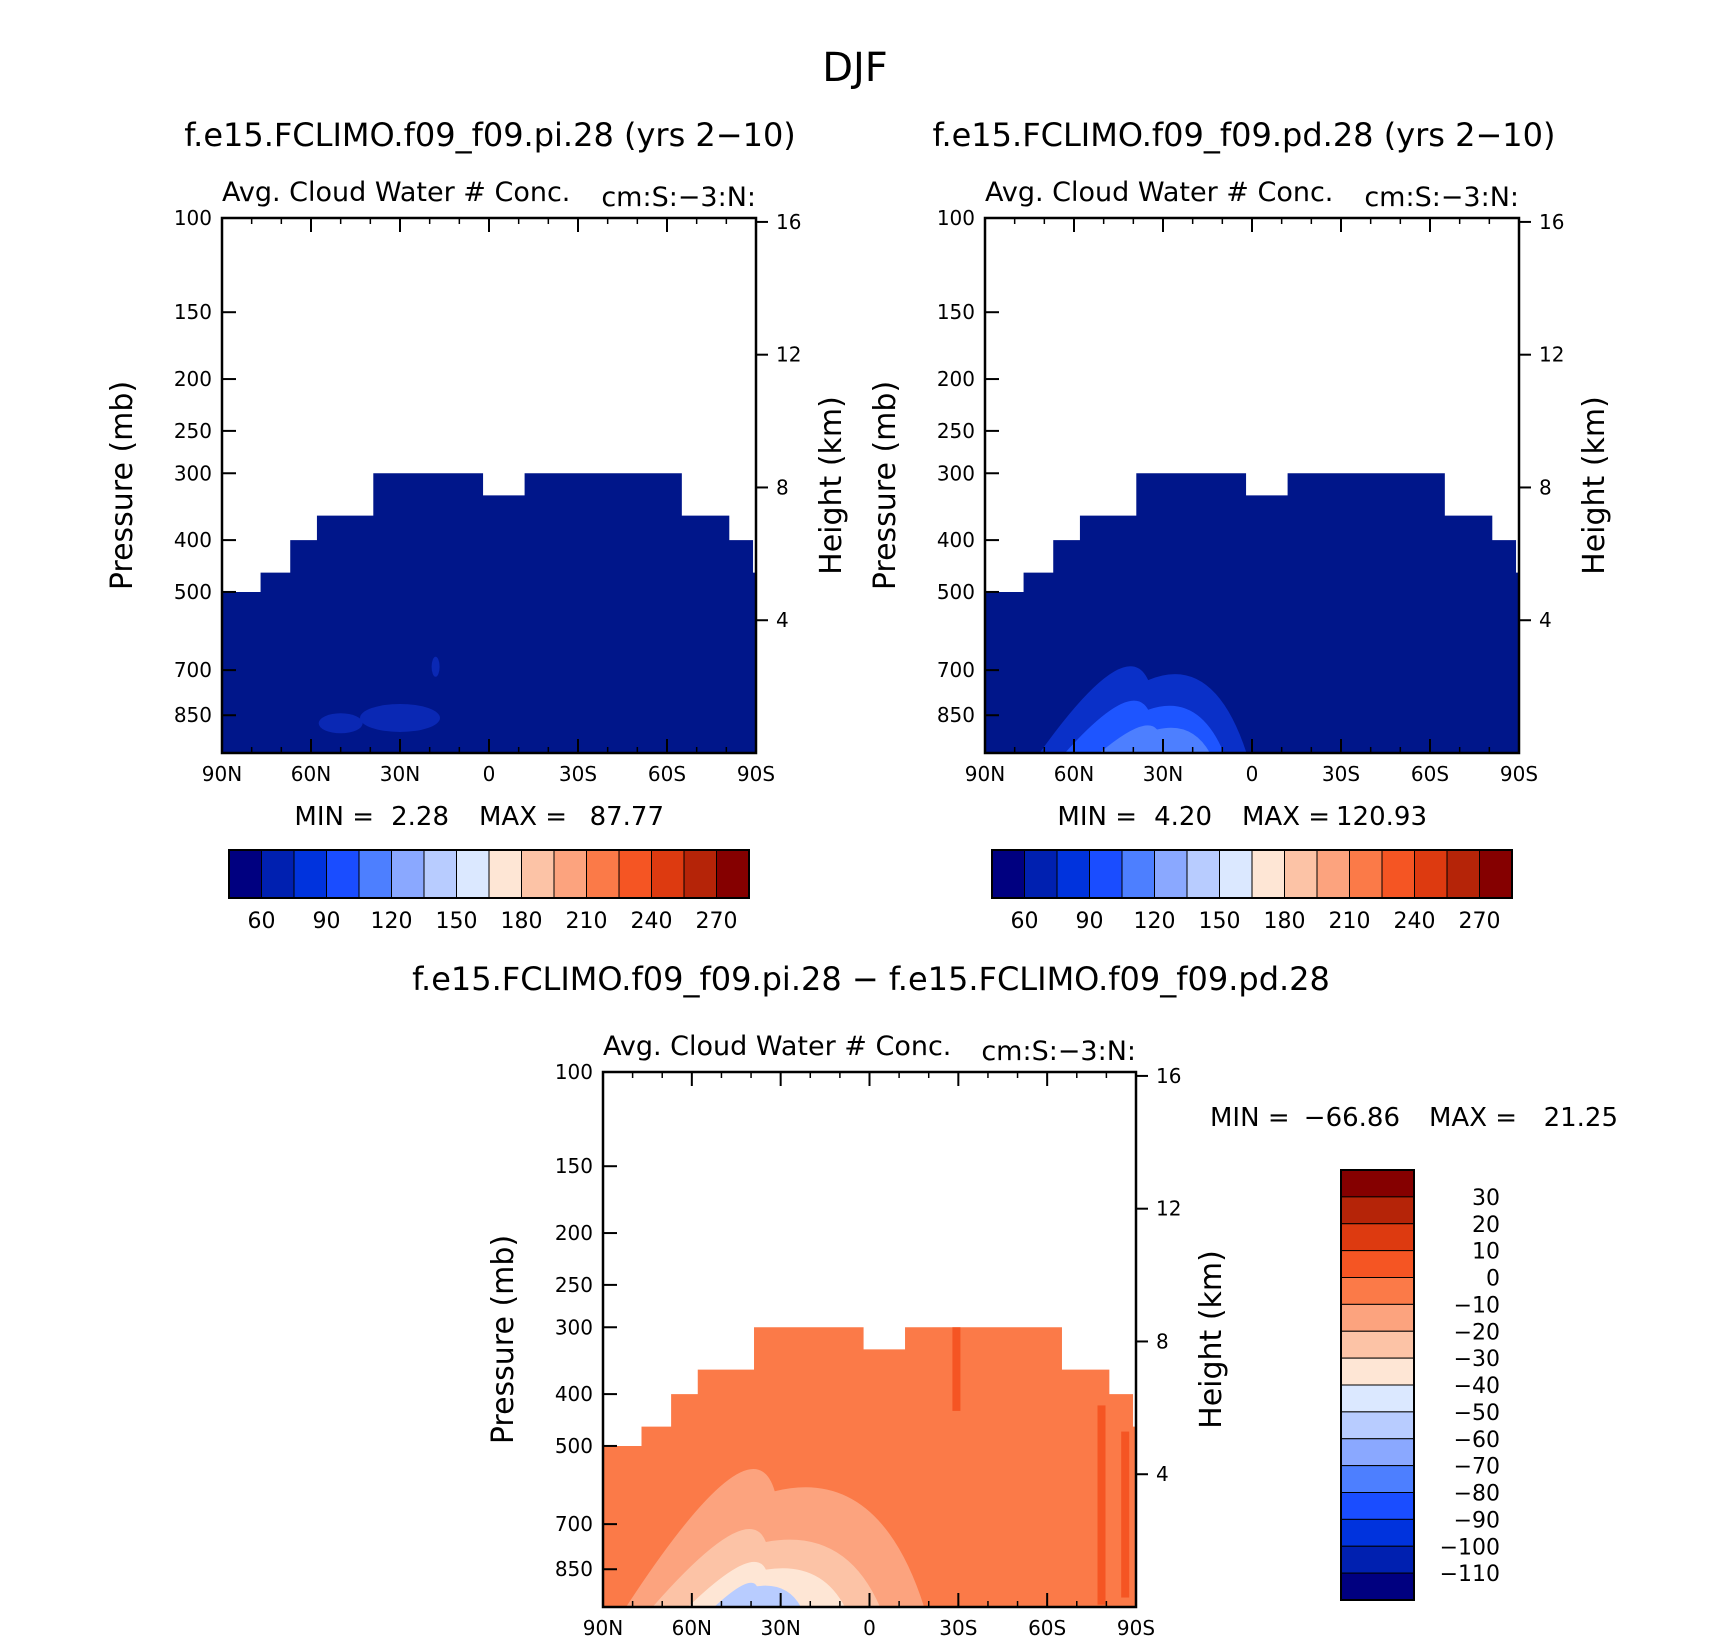 The width and height of the screenshot is (1710, 1639). I want to click on colorbar-frame, so click(1377, 1385).